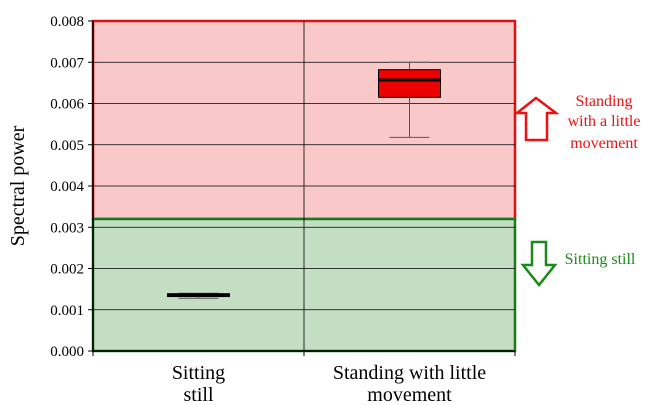 Image resolution: width=646 pixels, height=405 pixels. Describe the element at coordinates (67, 22) in the screenshot. I see `y-tick-label: 0.008` at that location.